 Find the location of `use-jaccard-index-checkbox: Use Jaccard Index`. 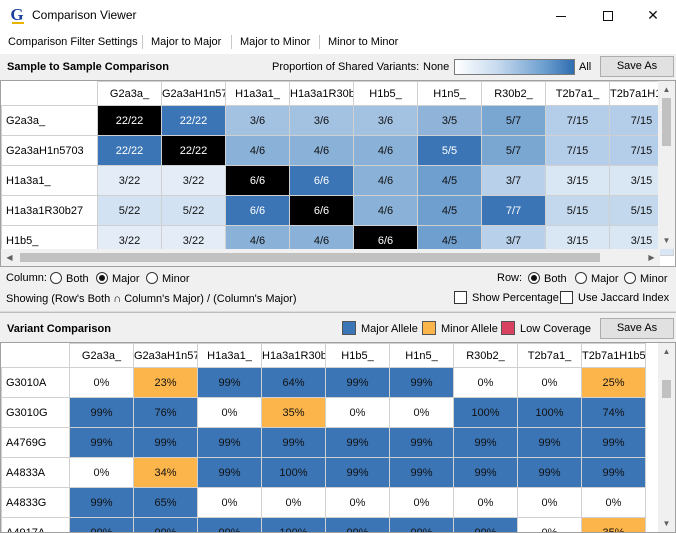

use-jaccard-index-checkbox: Use Jaccard Index is located at coordinates (614, 297).